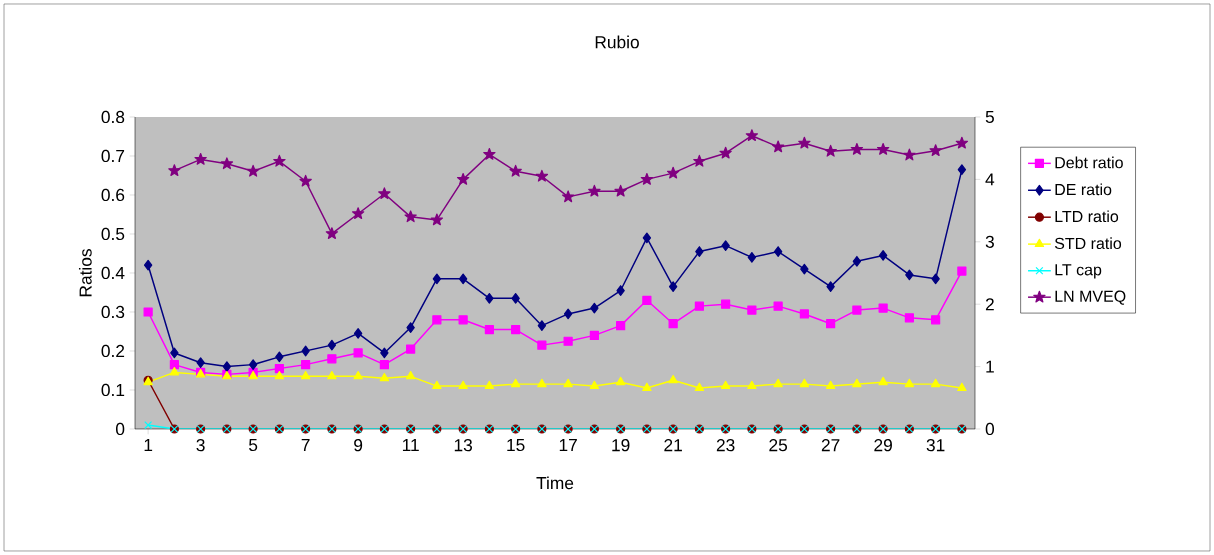 This screenshot has width=1214, height=555. I want to click on y2-tick-label: 2, so click(989, 304).